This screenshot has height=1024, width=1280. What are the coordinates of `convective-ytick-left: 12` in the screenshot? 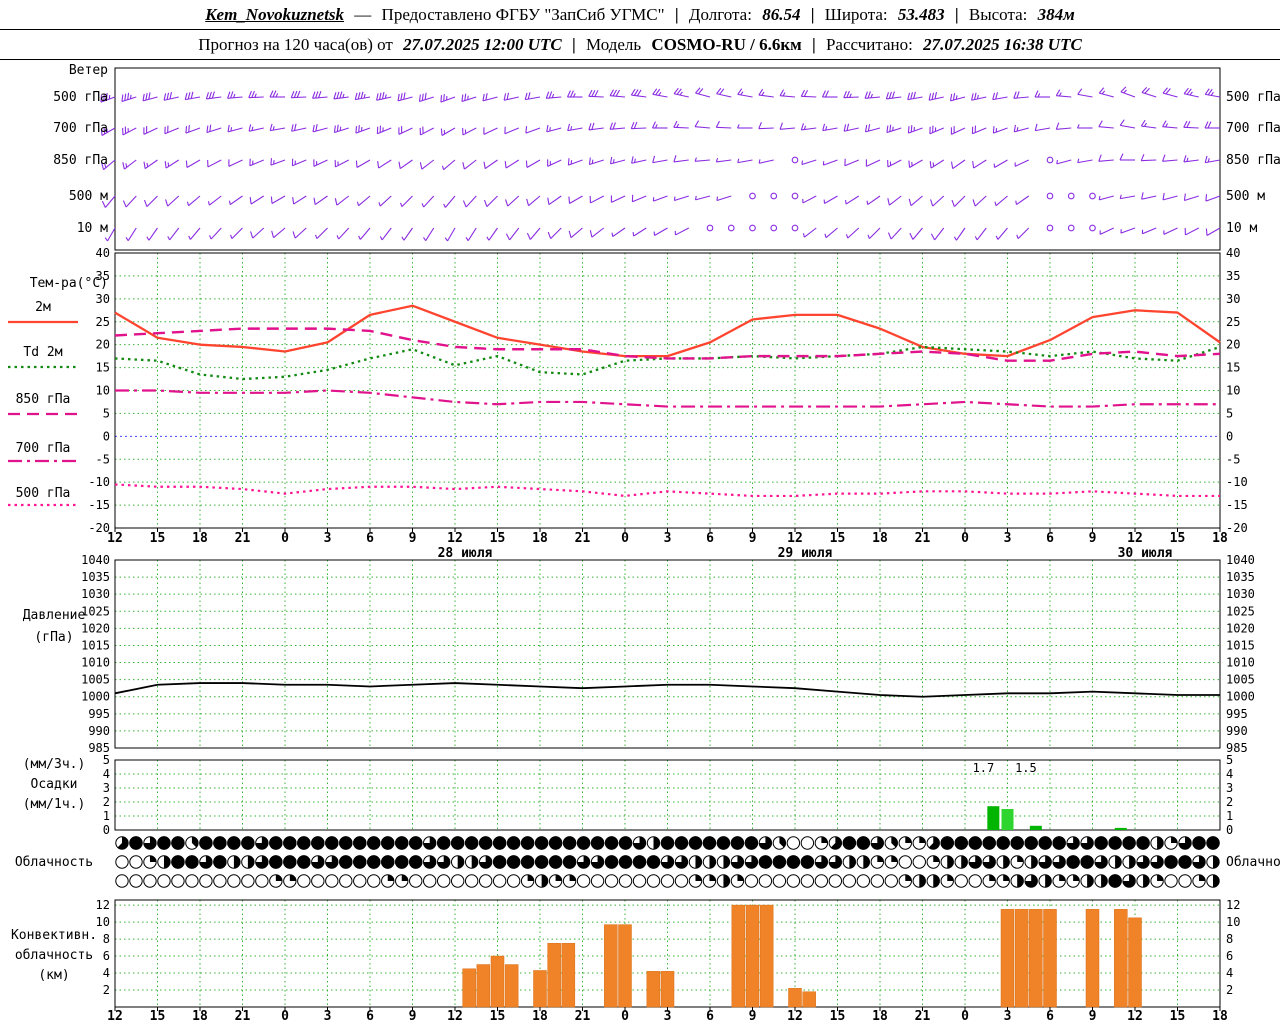 It's located at (103, 905).